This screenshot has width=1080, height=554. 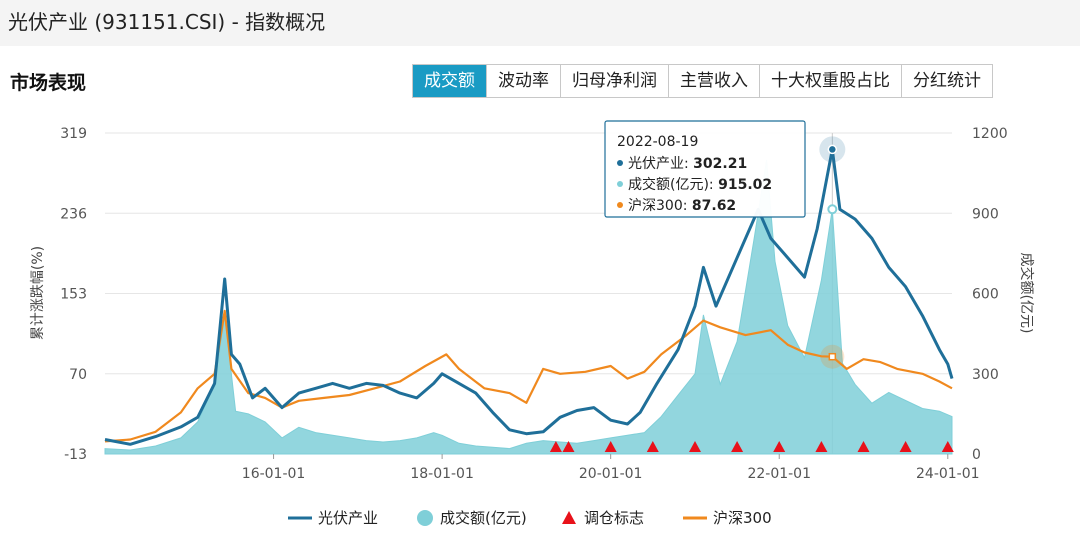 I want to click on svg-text: 沪深300, so click(x=742, y=518).